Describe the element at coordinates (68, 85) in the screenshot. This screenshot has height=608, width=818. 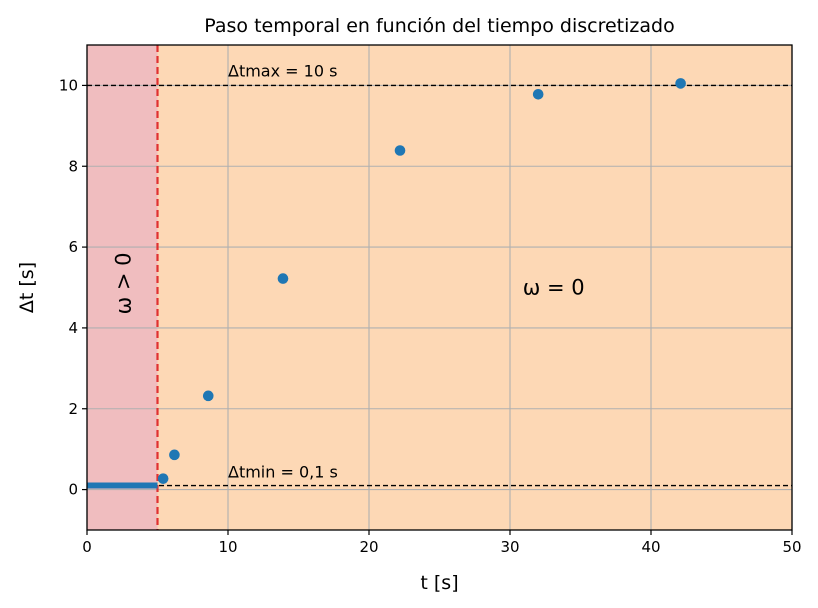
I see `y-tick-label: 10` at that location.